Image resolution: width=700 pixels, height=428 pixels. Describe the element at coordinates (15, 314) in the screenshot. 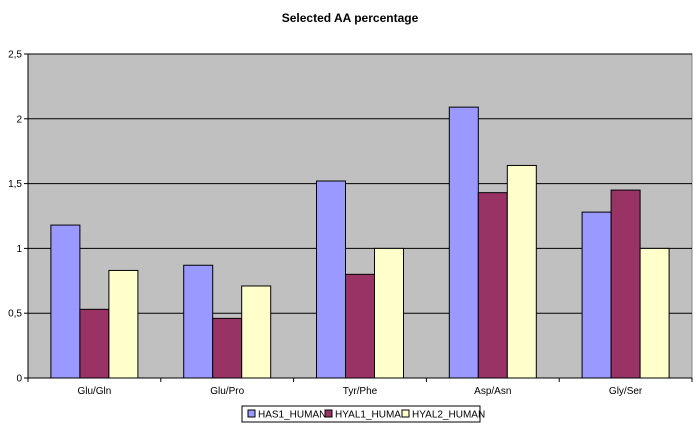

I see `y-tick-label: 0,5` at that location.